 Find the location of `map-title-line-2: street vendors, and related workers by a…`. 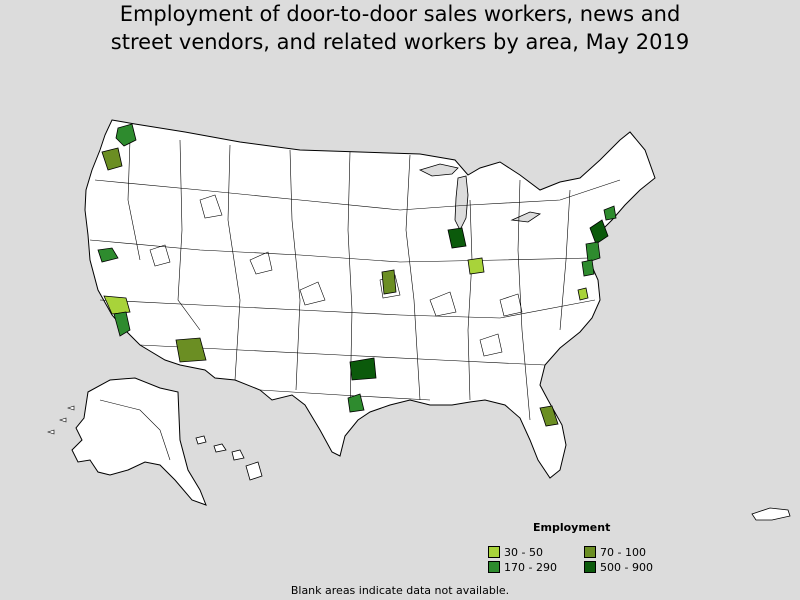

map-title-line-2: street vendors, and related workers by a… is located at coordinates (400, 42).